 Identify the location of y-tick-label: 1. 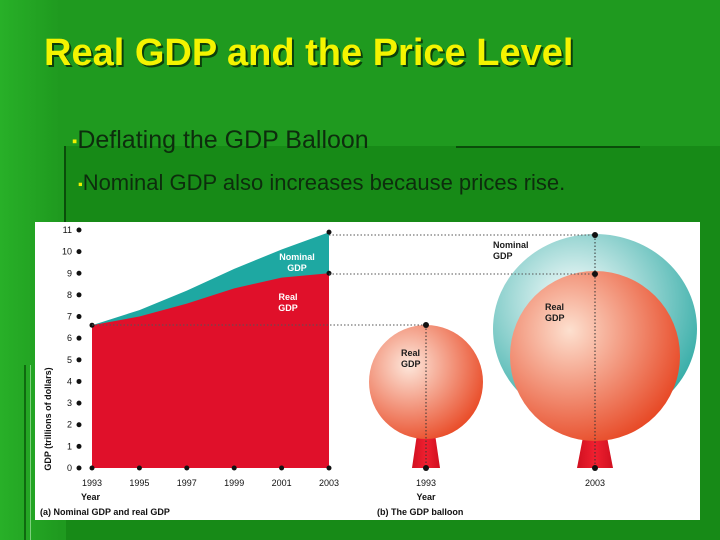
(69, 446).